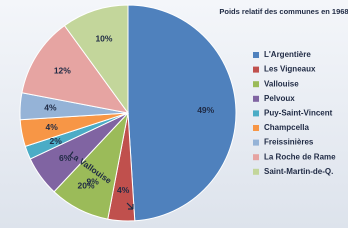 This screenshot has width=348, height=240. What do you see at coordinates (287, 54) in the screenshot?
I see `legend-label: L'Argentière` at bounding box center [287, 54].